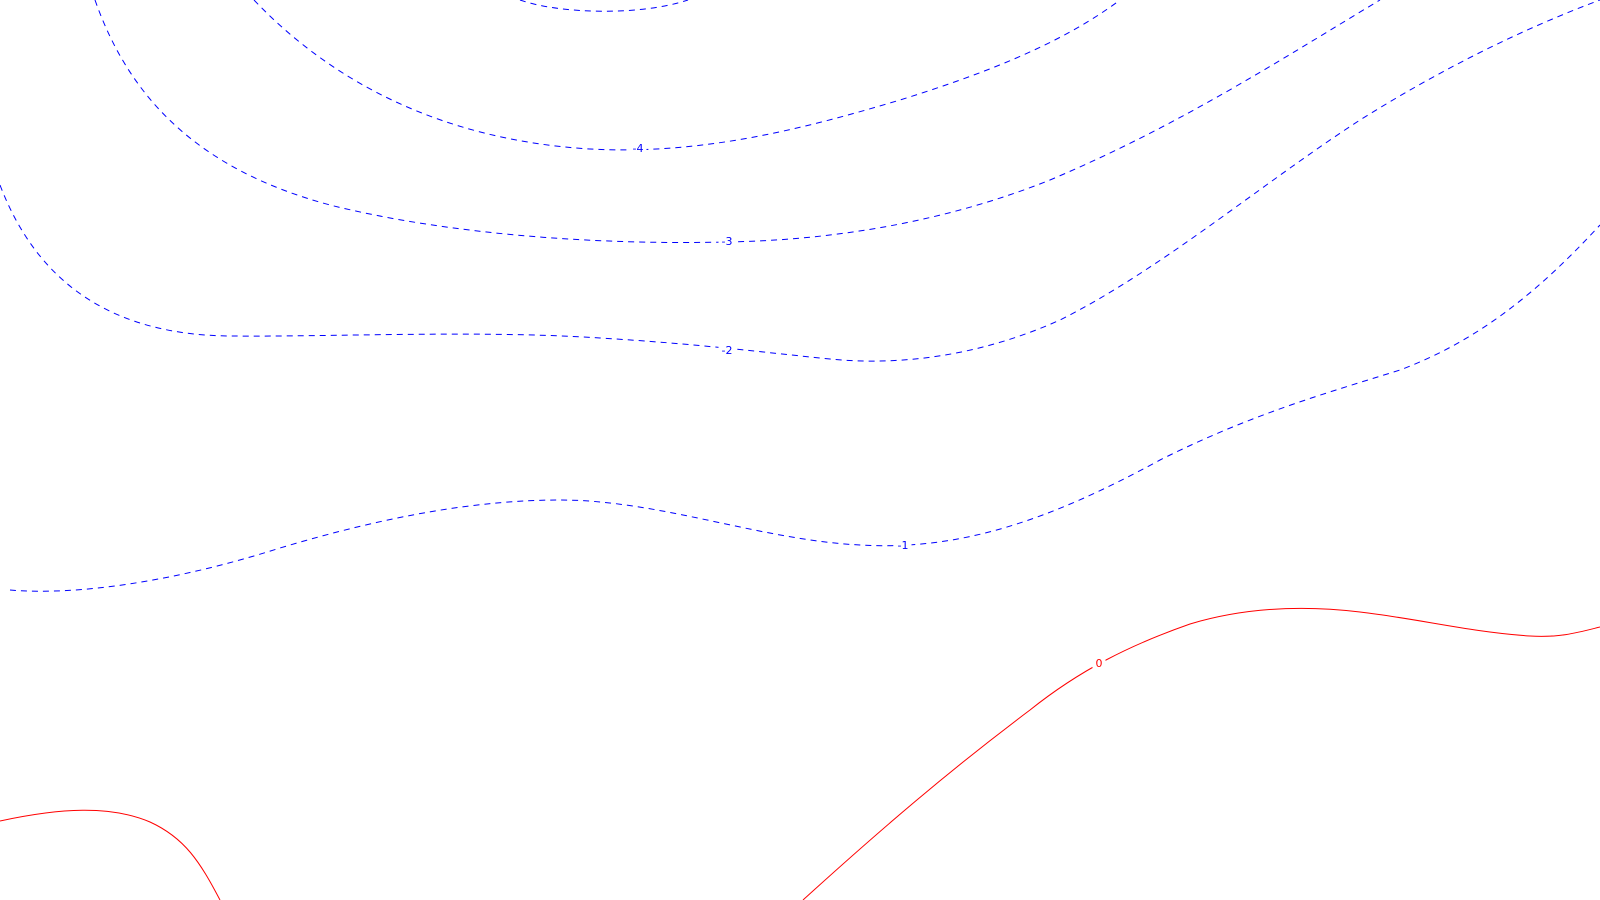 The height and width of the screenshot is (900, 1600). I want to click on contour-label-minus-4: -4, so click(638, 148).